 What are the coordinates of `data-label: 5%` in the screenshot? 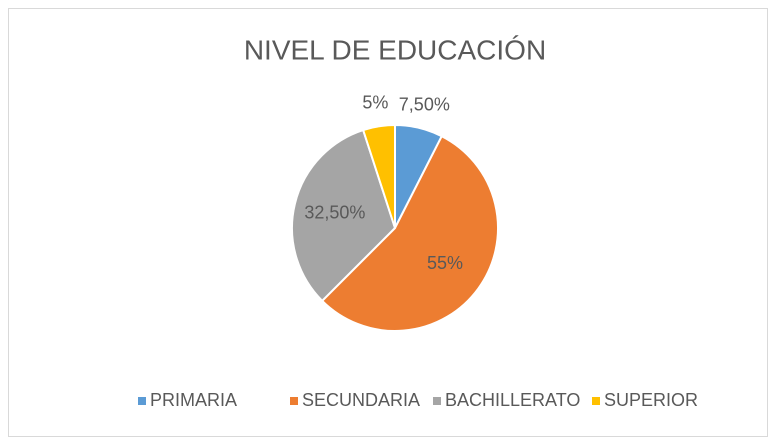 It's located at (375, 103).